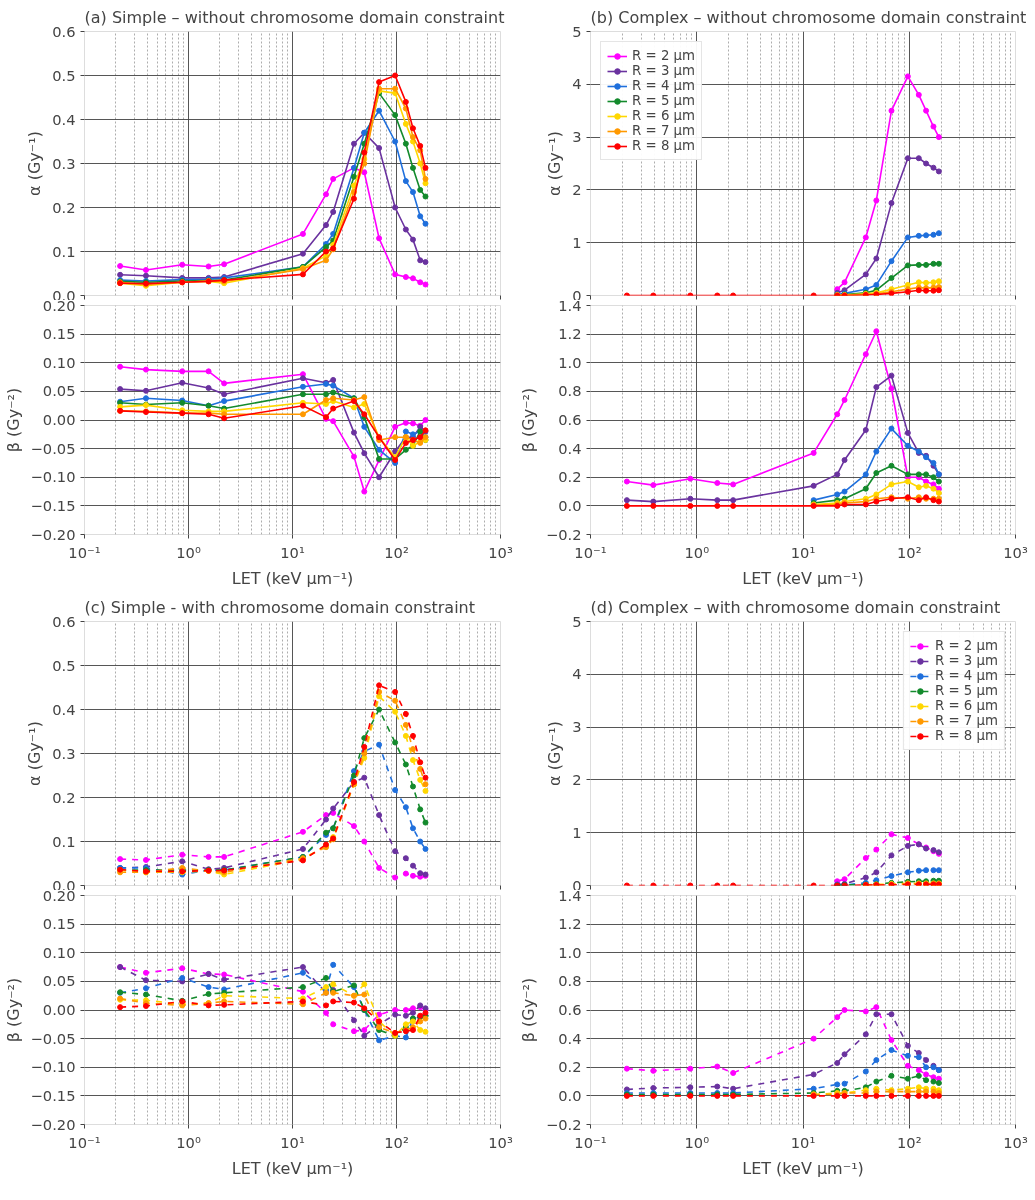 The image size is (1035, 1200). What do you see at coordinates (294, 17) in the screenshot?
I see `chart-title: (a) Simple – without chromosome domain constraint` at bounding box center [294, 17].